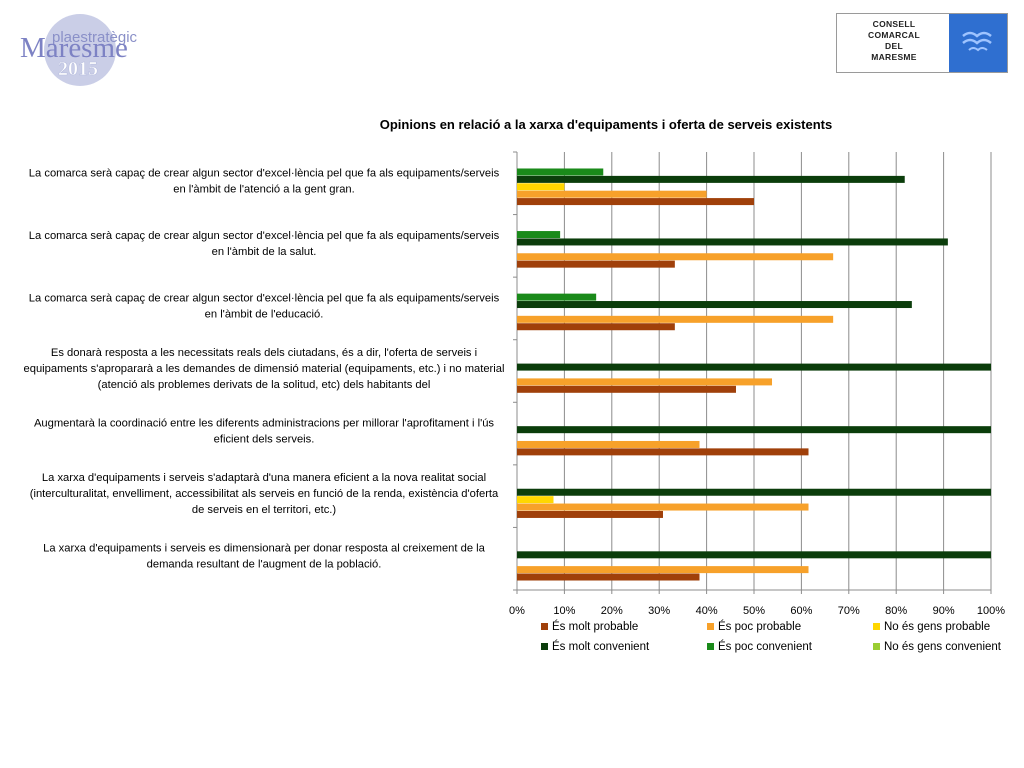 This screenshot has width=1024, height=768. I want to click on category-label: en l'àmbit de l'educació., so click(264, 314).